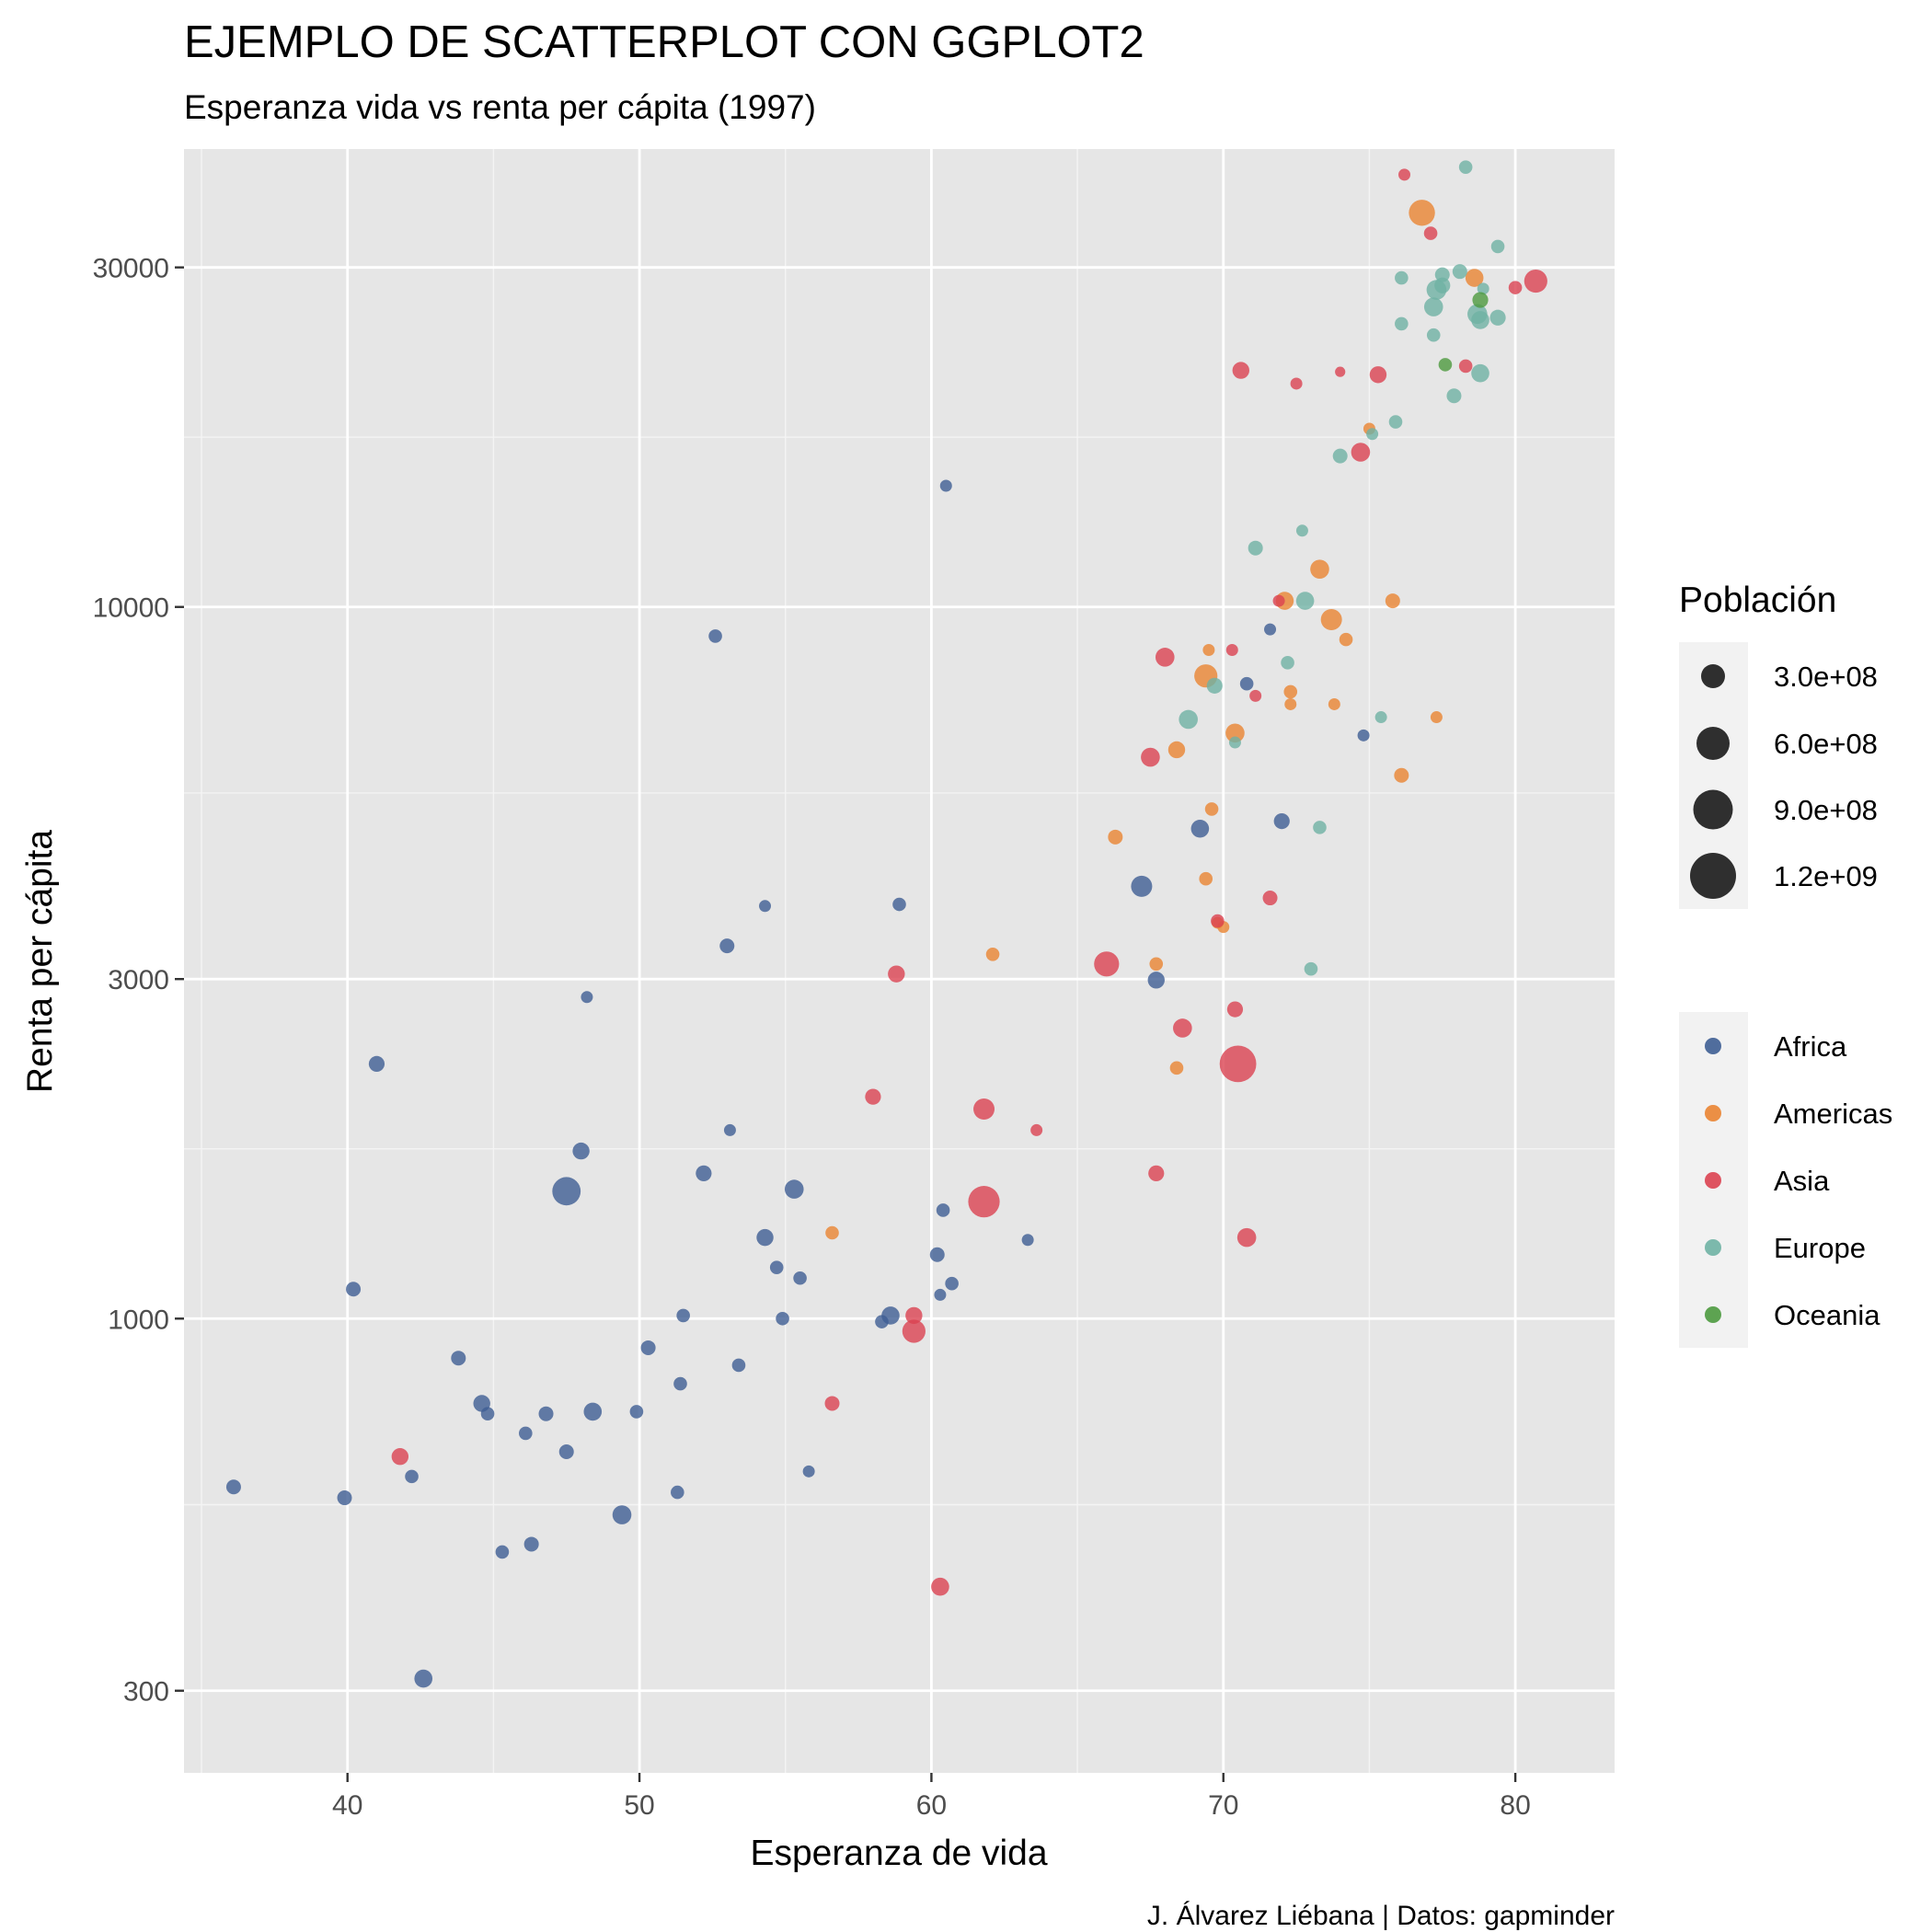  Describe the element at coordinates (1480, 300) in the screenshot. I see `data-point-oceania` at that location.